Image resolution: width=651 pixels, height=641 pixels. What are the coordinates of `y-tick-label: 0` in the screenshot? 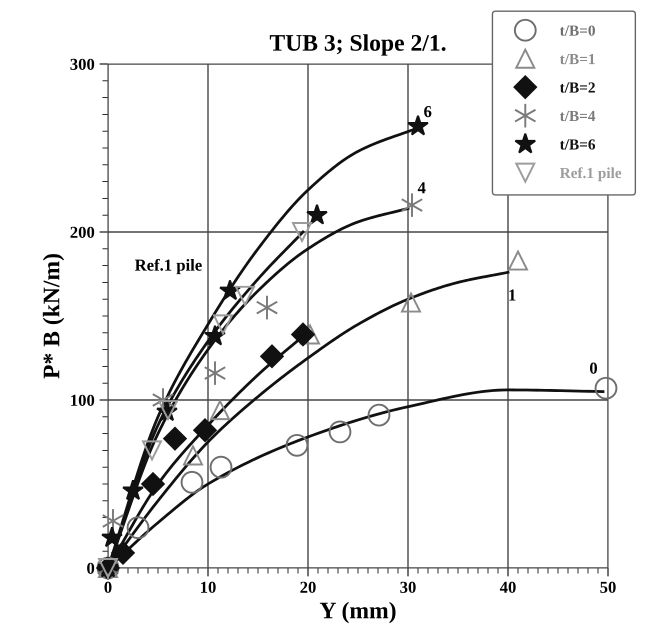 It's located at (90, 568).